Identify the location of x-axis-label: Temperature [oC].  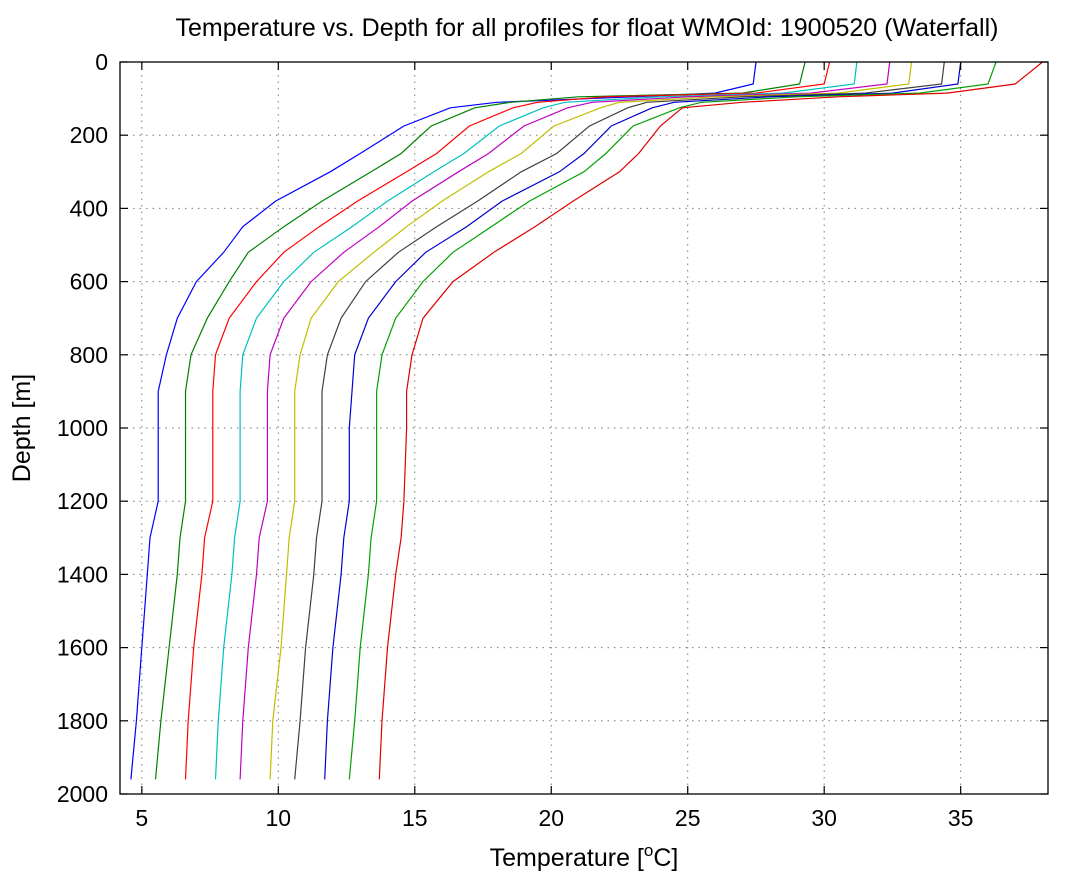
(584, 856).